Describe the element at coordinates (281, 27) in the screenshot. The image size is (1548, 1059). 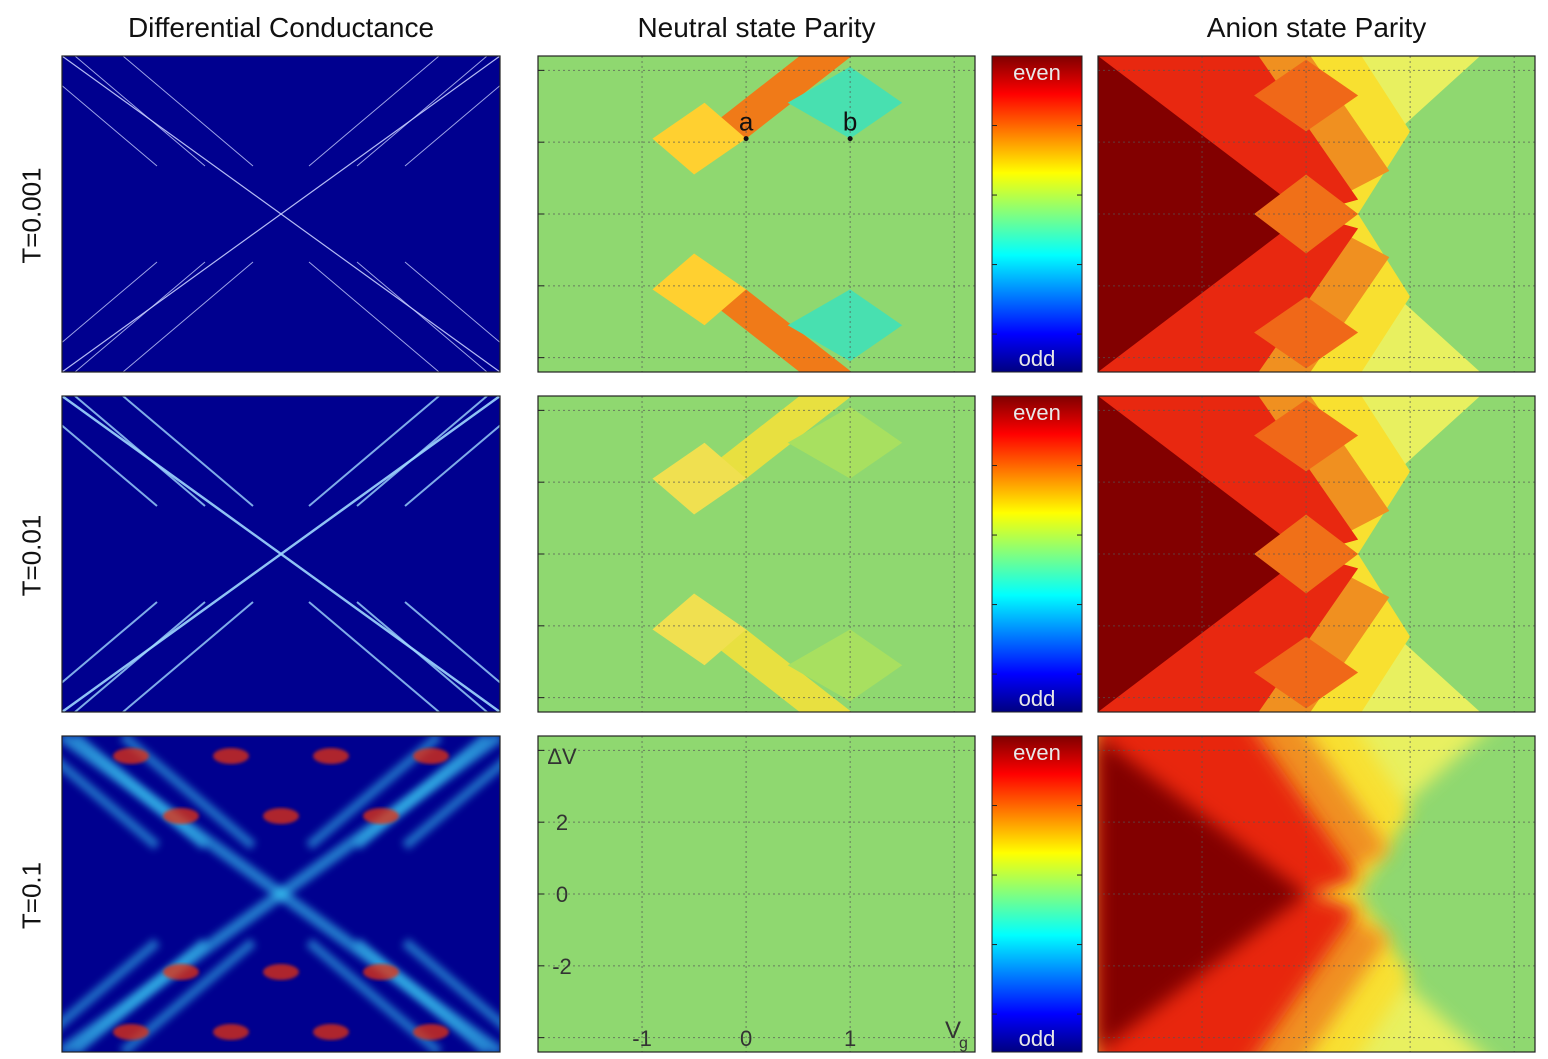
I see `column-title-conductance: Differential Conductance` at that location.